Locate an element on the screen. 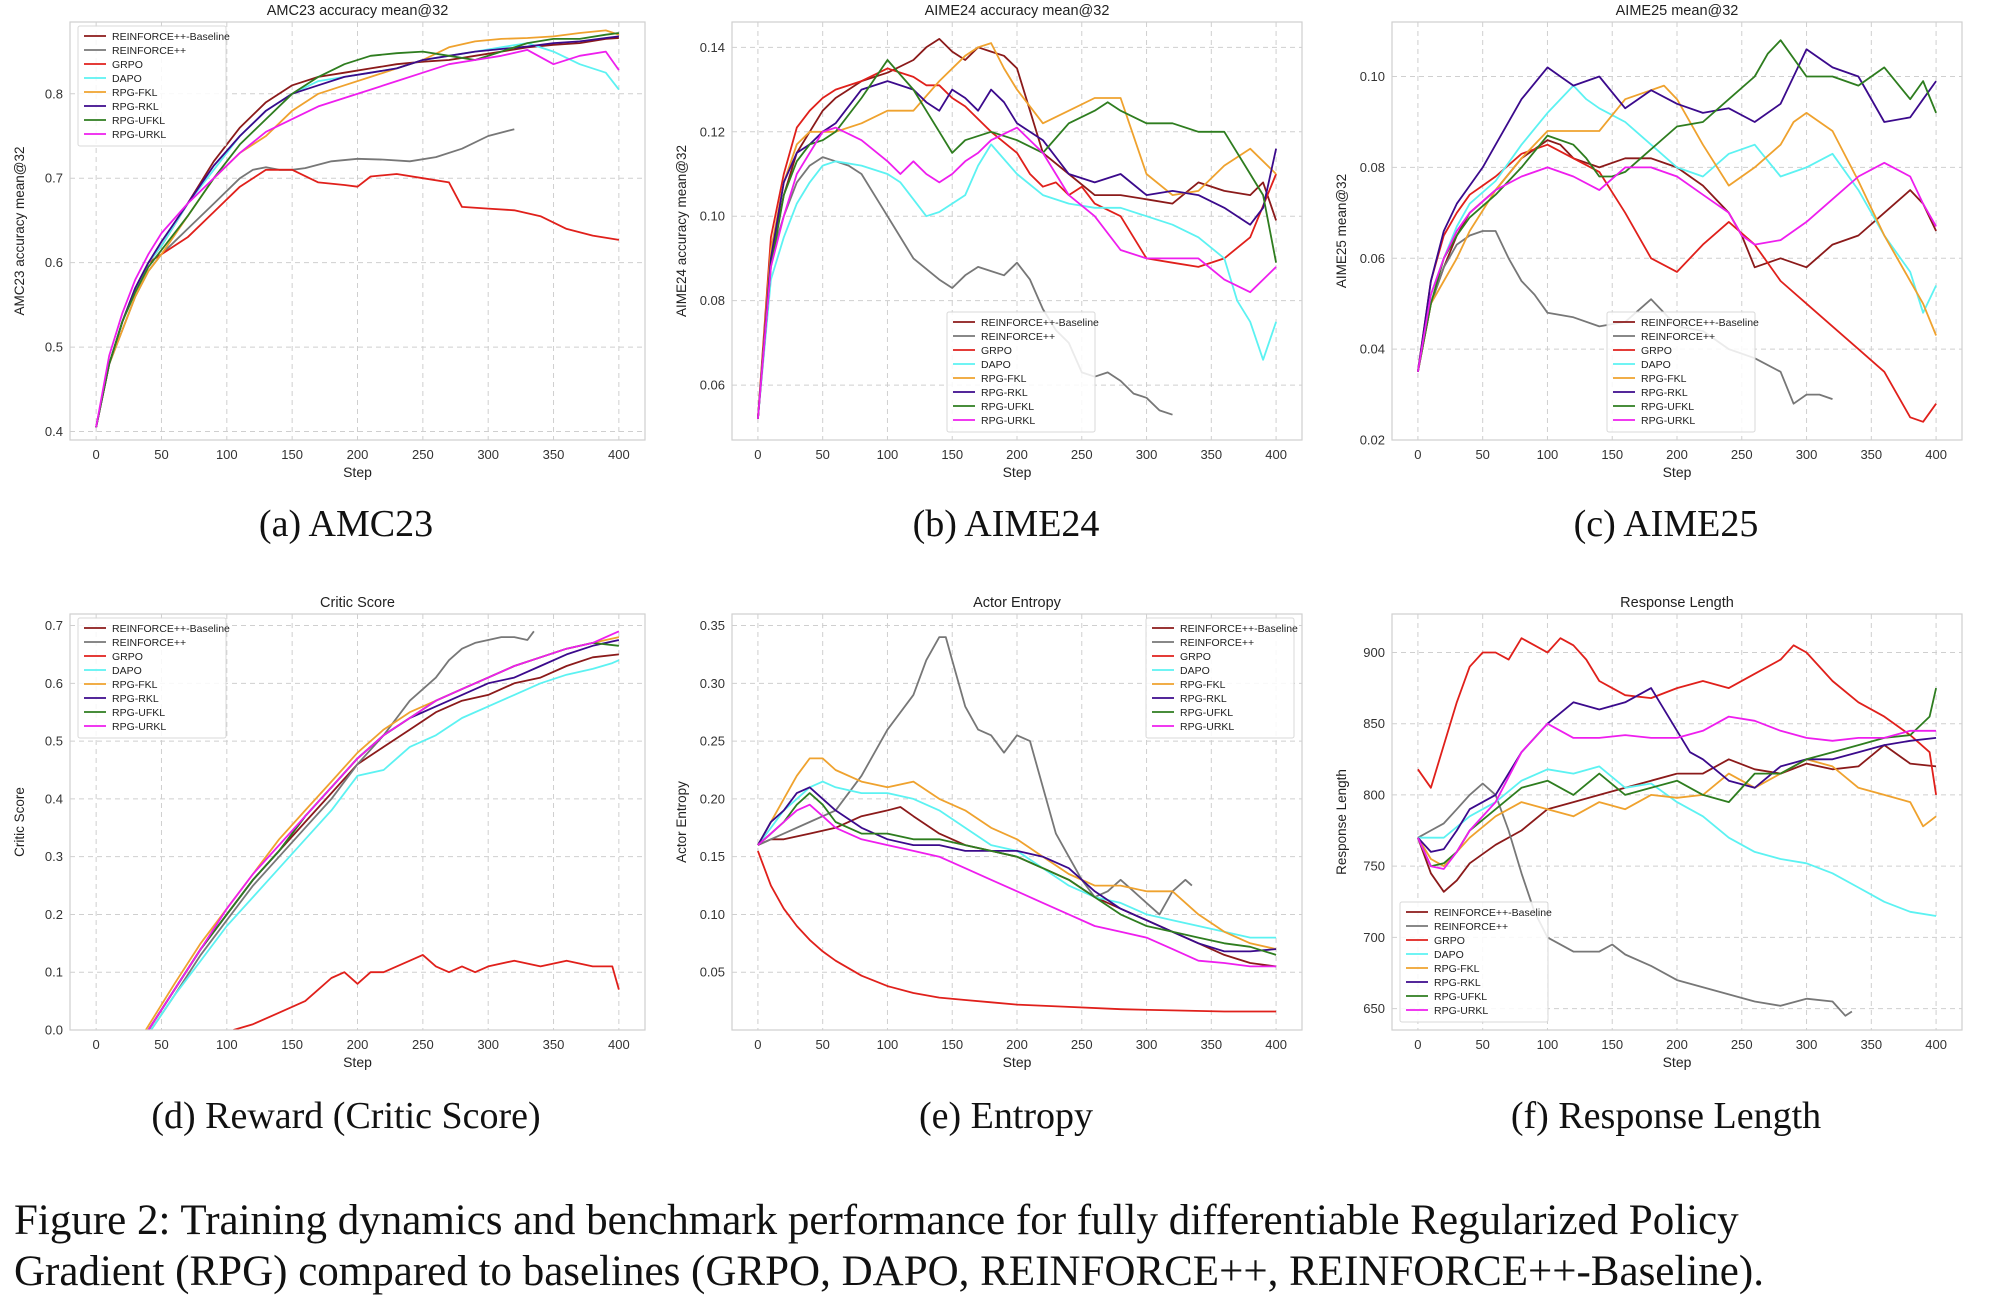 This screenshot has height=1309, width=2000. y-tick-label: 900 is located at coordinates (1374, 652).